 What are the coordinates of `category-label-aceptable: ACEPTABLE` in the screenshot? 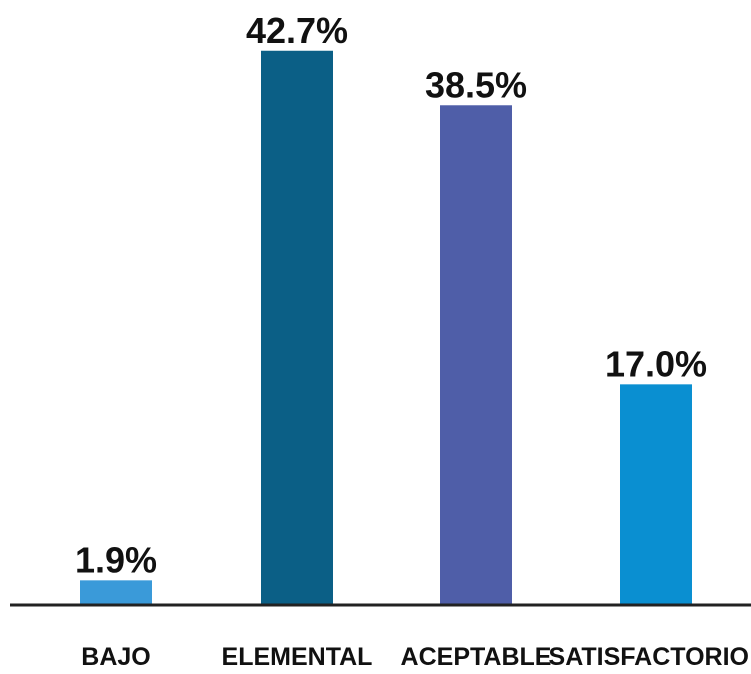 It's located at (476, 656).